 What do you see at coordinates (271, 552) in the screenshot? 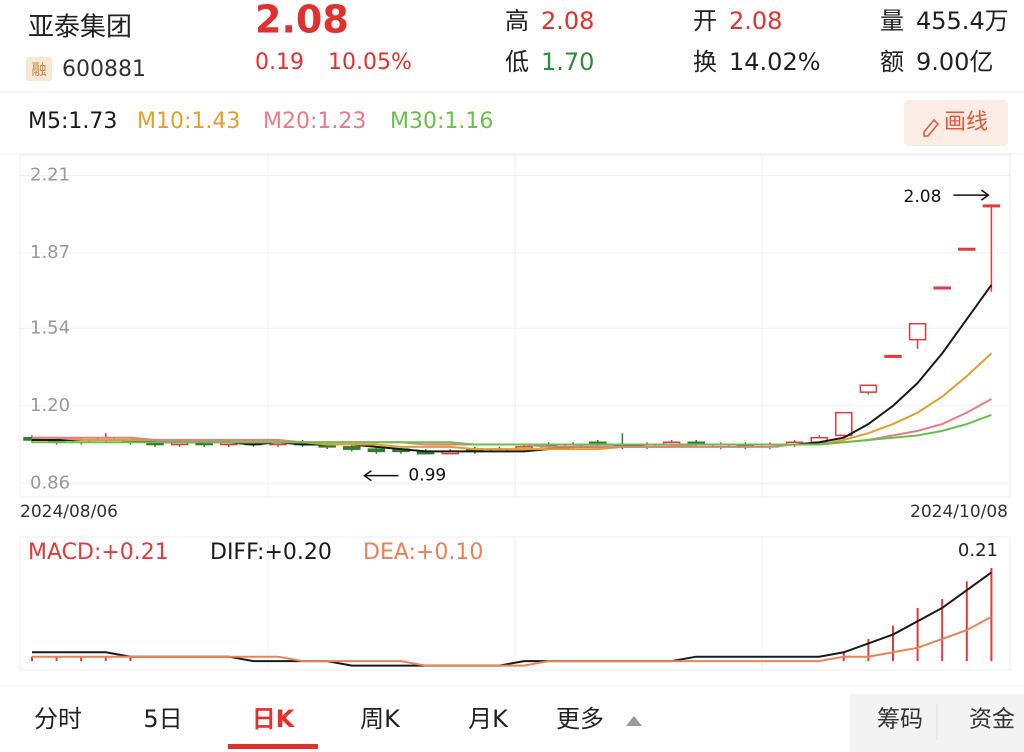
I see `legend-entry: DIFF:+0.20` at bounding box center [271, 552].